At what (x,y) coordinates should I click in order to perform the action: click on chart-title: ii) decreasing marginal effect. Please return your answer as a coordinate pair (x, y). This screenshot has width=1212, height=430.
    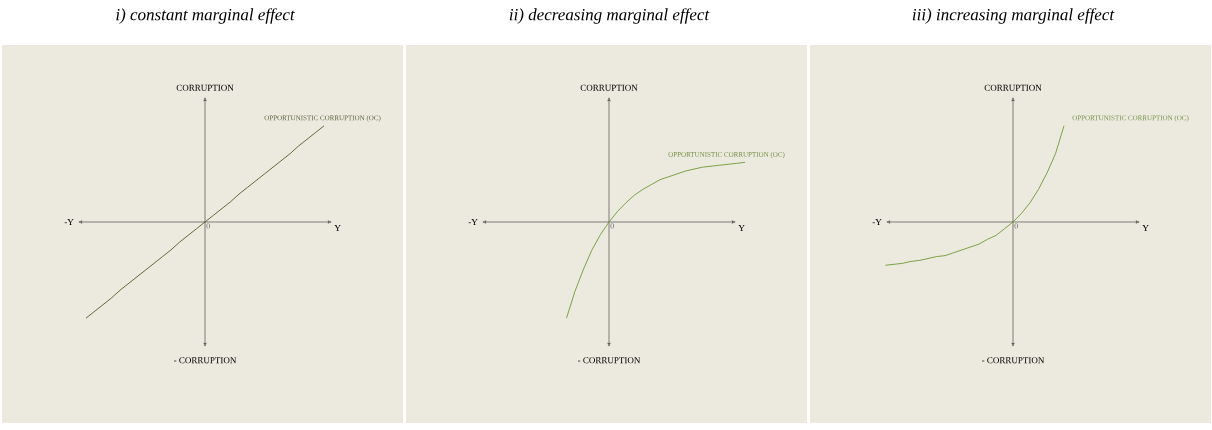
    Looking at the image, I should click on (609, 16).